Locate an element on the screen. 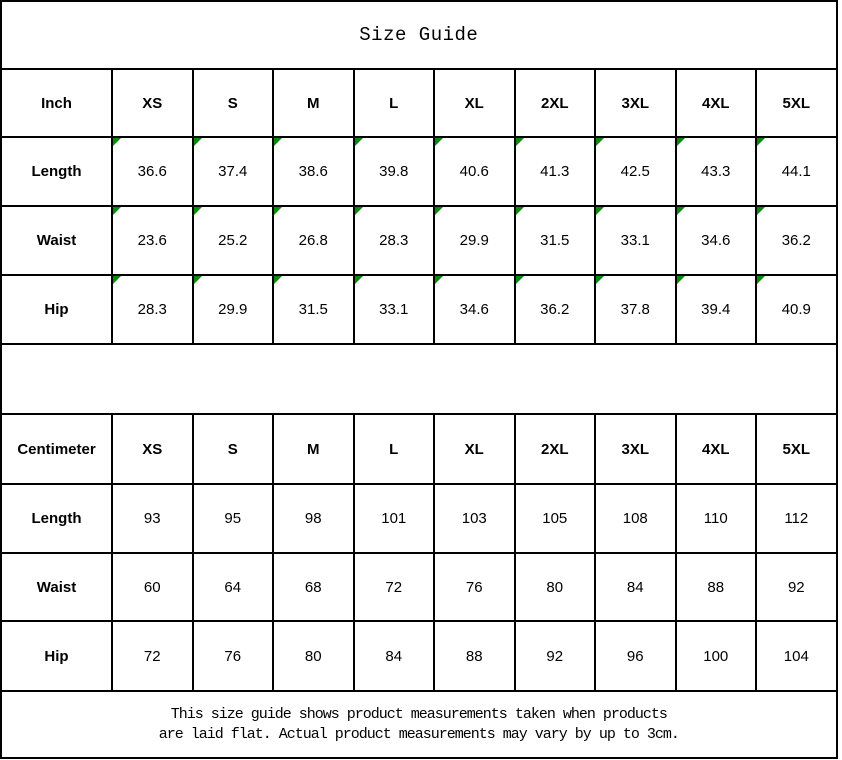  size-column-header: S is located at coordinates (232, 449).